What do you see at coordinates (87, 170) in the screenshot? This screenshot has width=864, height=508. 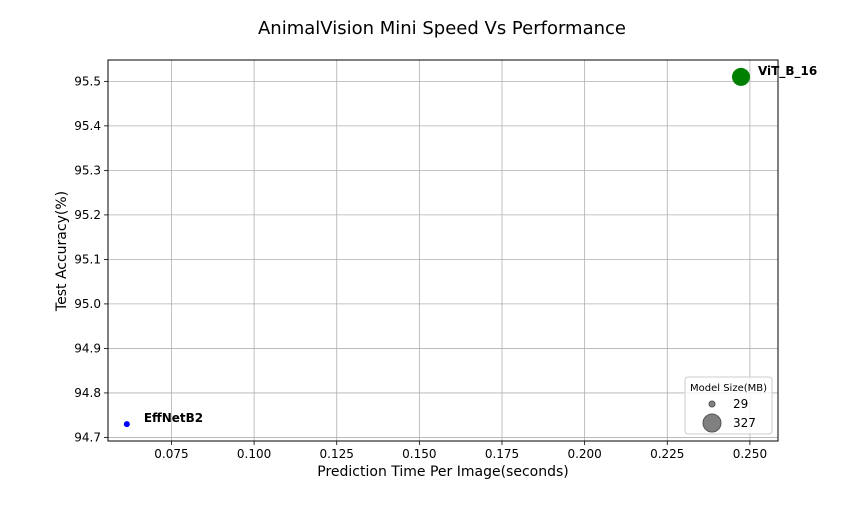 I see `y-tick-label: 95.3` at bounding box center [87, 170].